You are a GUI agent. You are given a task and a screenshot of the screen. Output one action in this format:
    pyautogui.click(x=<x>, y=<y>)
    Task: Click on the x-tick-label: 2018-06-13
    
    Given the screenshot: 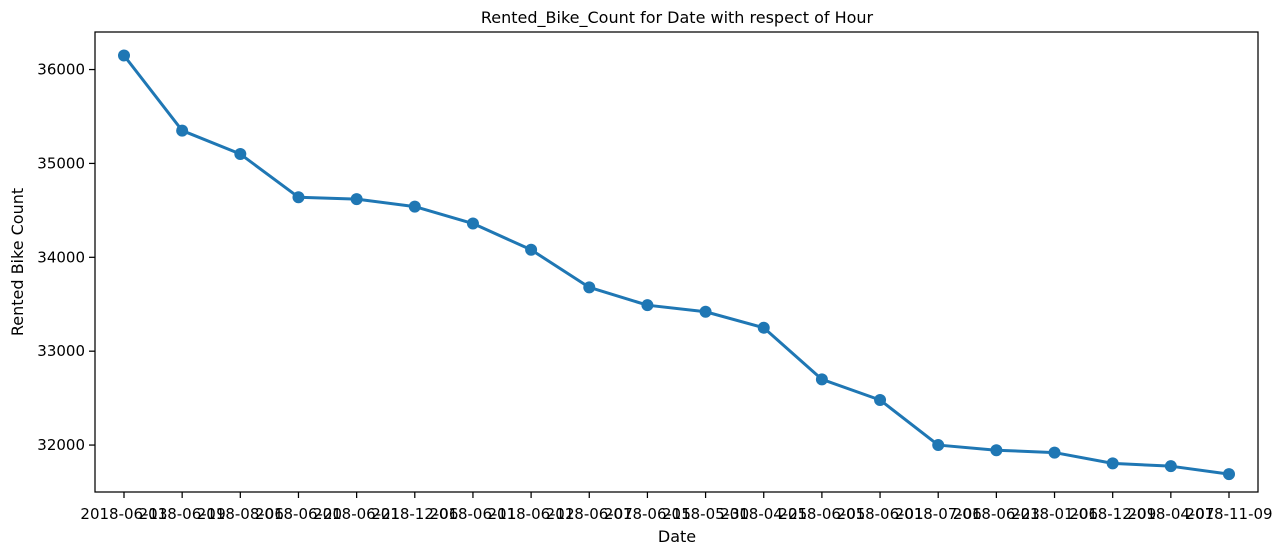 What is the action you would take?
    pyautogui.click(x=123, y=514)
    